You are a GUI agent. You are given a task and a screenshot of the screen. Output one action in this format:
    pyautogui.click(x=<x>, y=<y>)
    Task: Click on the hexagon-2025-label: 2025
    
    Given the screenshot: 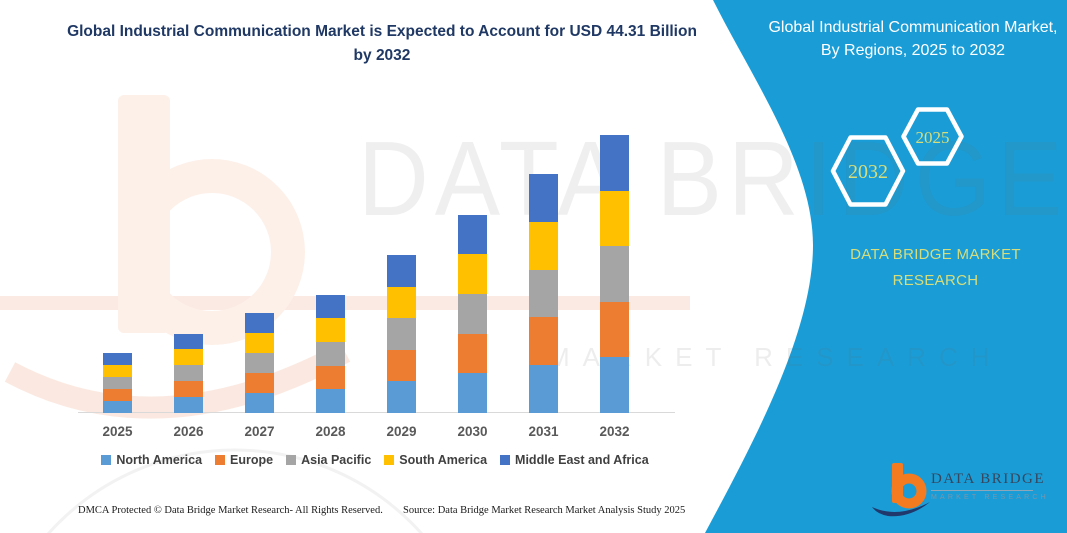 What is the action you would take?
    pyautogui.click(x=933, y=137)
    